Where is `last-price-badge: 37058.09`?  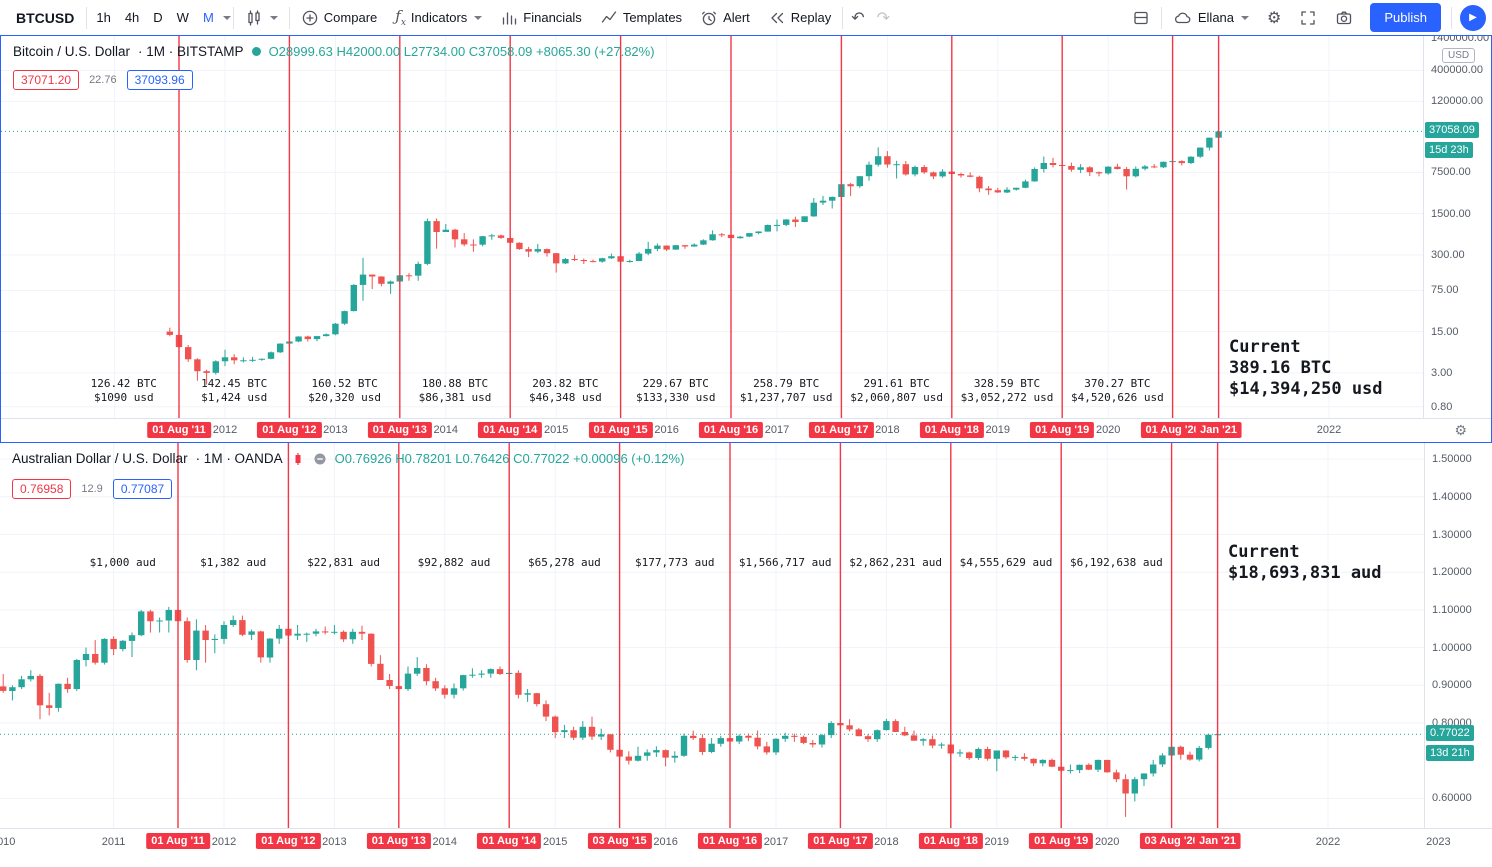
last-price-badge: 37058.09 is located at coordinates (1452, 130).